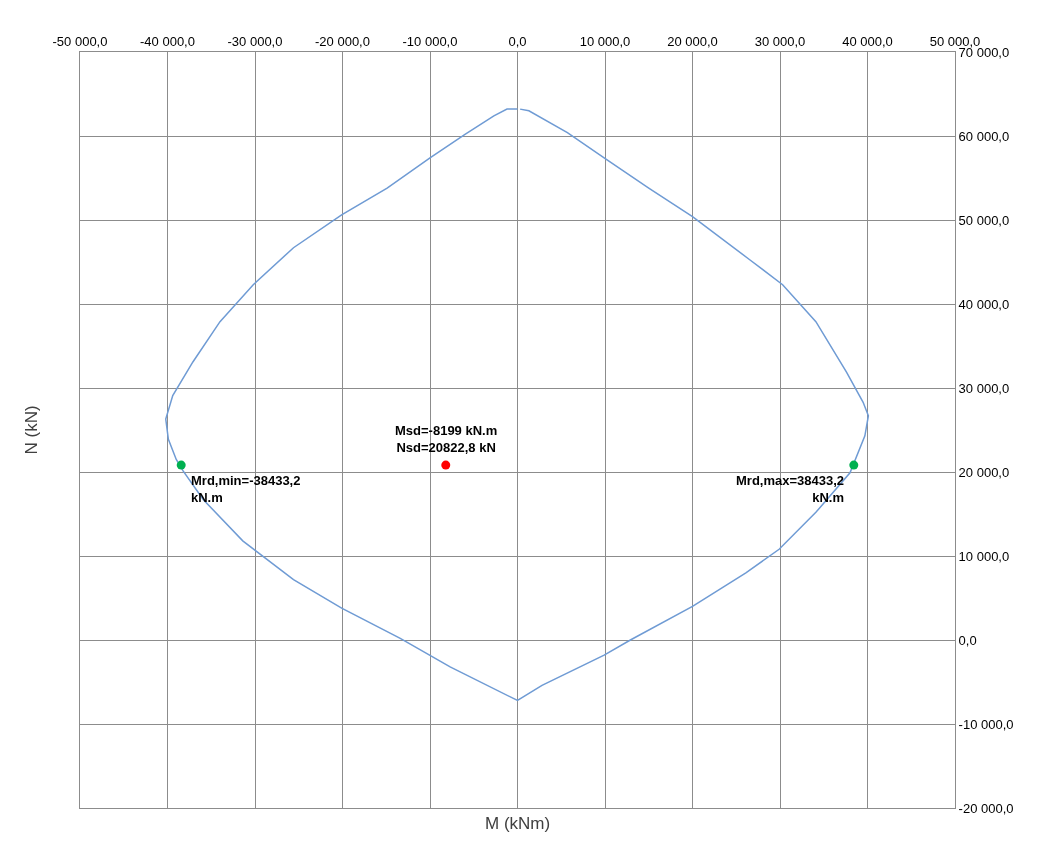 This screenshot has height=852, width=1055. Describe the element at coordinates (342, 41) in the screenshot. I see `x-tick-label: -20 000,0` at that location.